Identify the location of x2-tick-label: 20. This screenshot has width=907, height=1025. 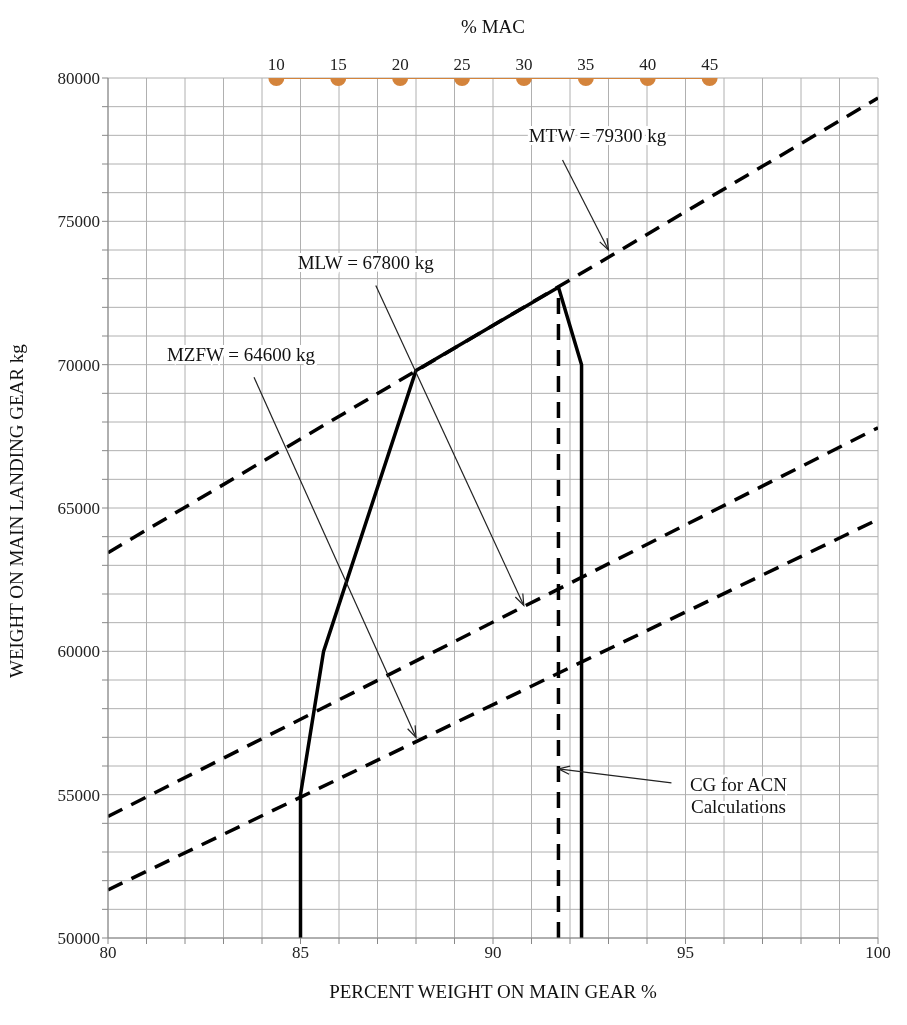
(400, 64).